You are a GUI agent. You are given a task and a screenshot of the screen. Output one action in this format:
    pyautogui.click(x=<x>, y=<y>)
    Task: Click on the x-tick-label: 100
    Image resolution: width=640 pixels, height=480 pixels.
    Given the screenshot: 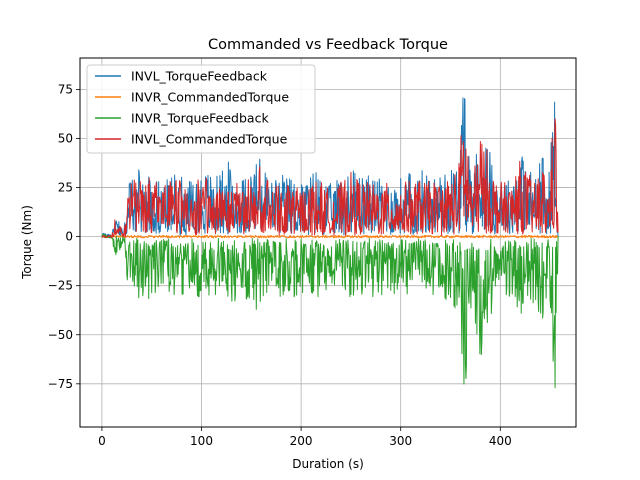 What is the action you would take?
    pyautogui.click(x=201, y=441)
    